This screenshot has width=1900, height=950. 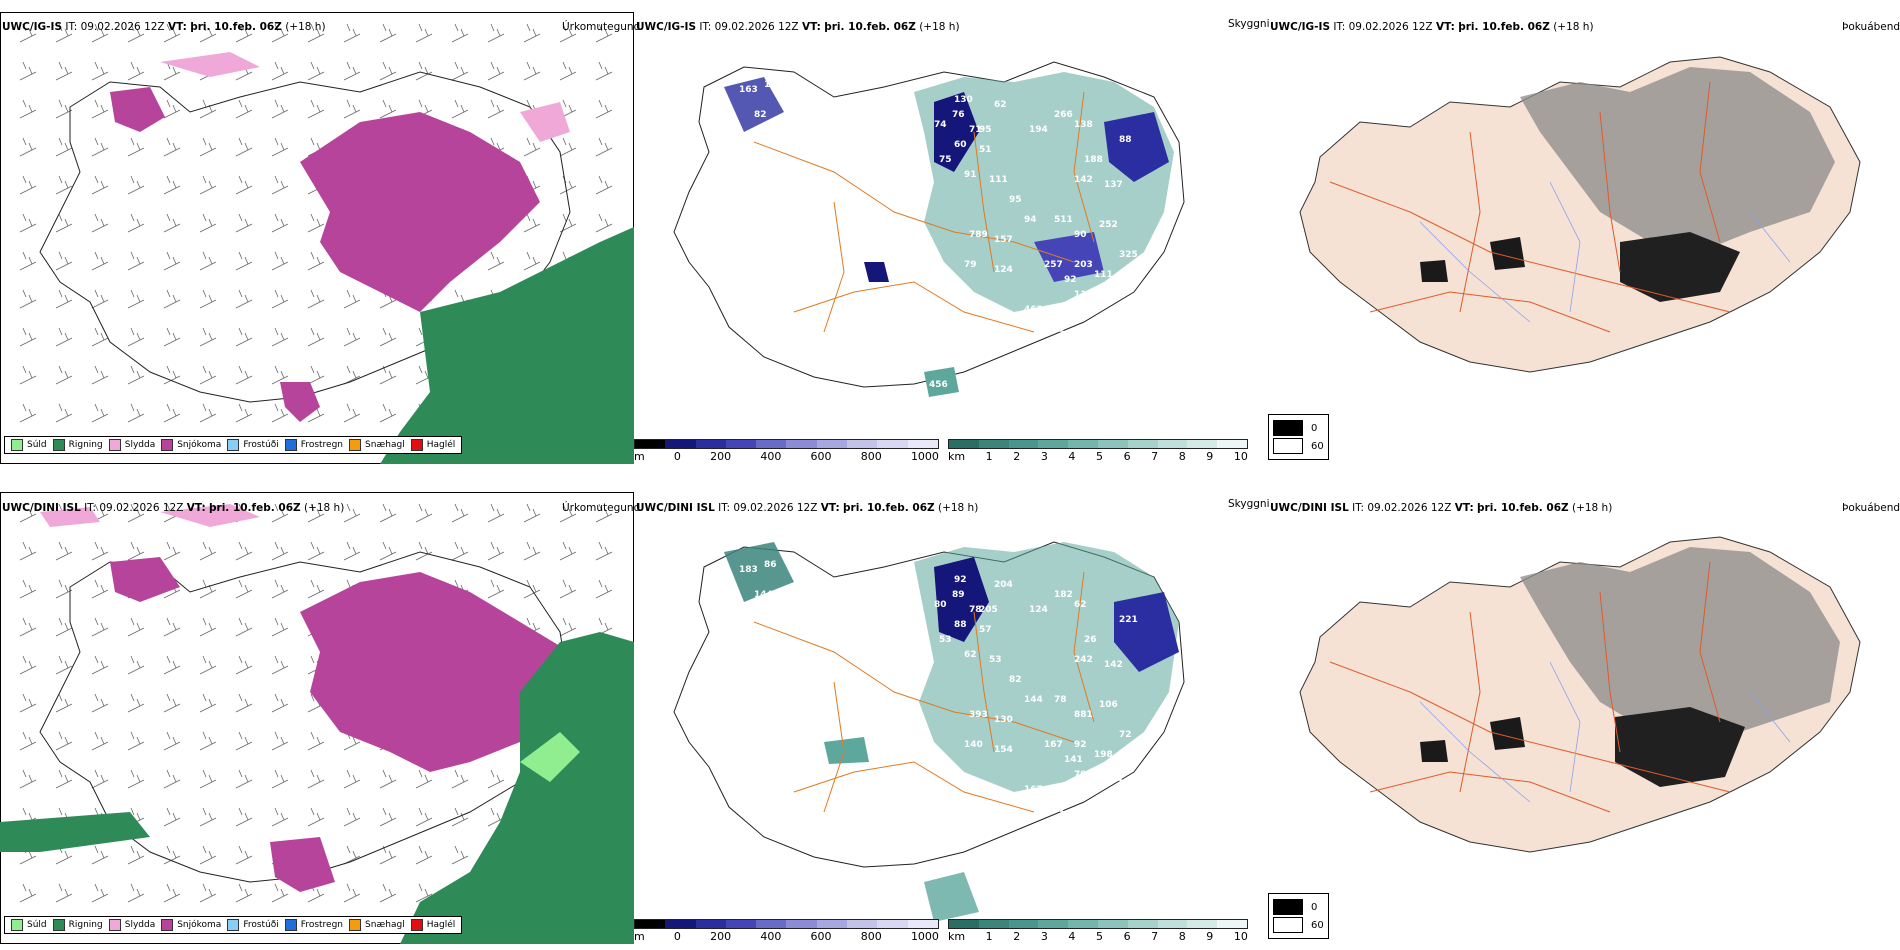 I want to click on fog-legend-row: 60, so click(x=1298, y=925).